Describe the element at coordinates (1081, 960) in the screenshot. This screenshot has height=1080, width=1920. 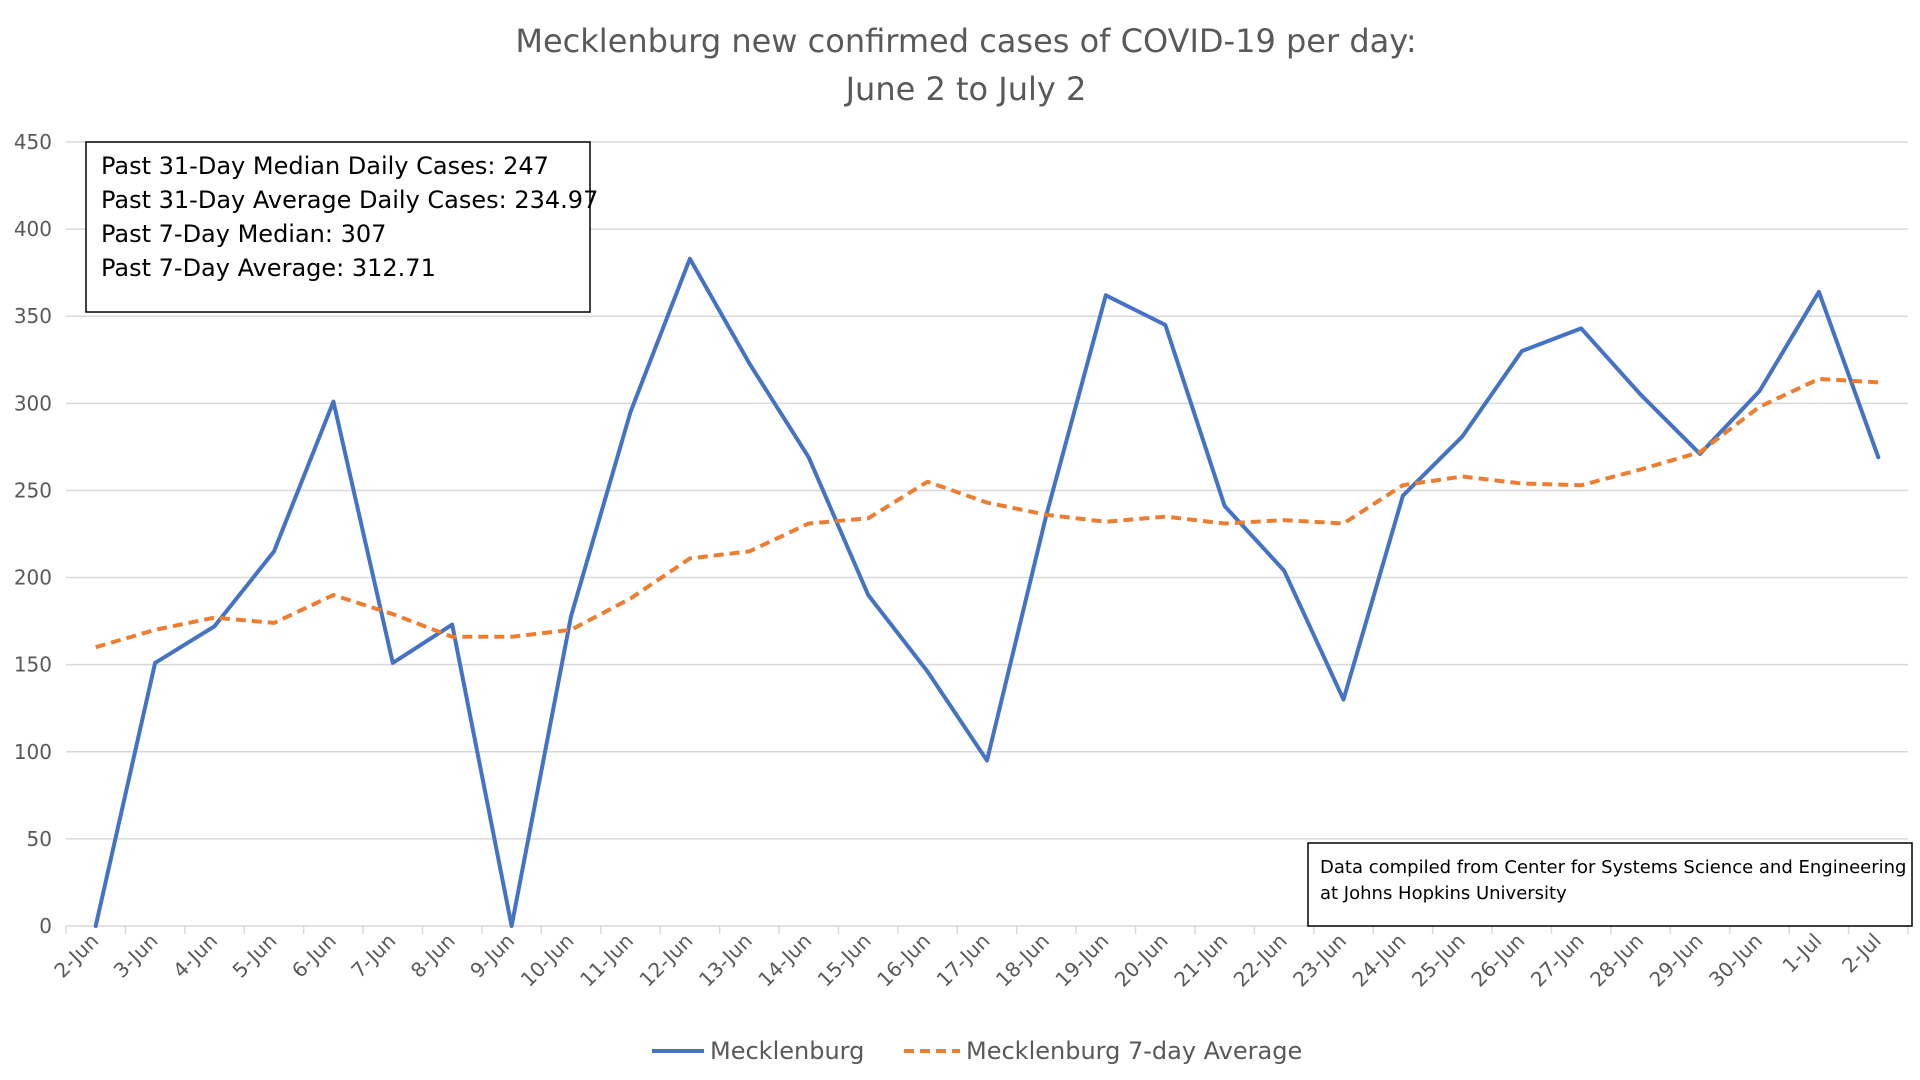
I see `x-tick-label: 19-Jun` at that location.